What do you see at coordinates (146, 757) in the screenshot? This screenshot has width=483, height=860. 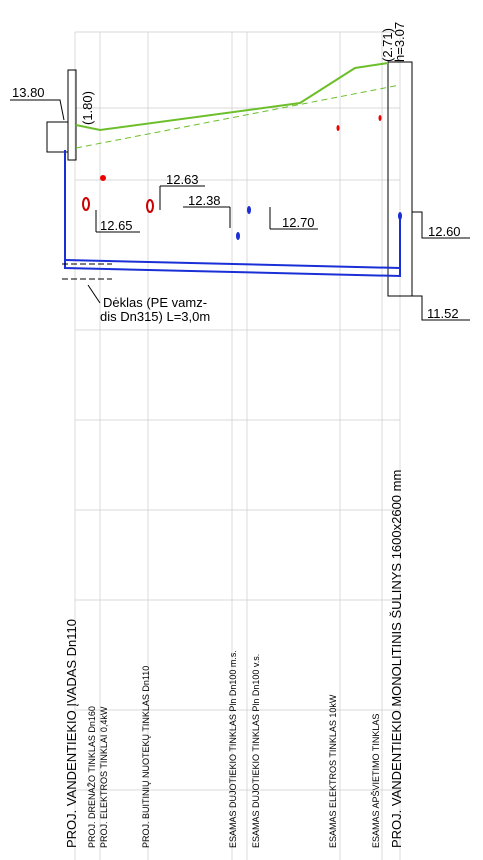 I see `network-label: PROJ. BUITINIŲ NUOTEKŲ TINKLAS Dn110` at bounding box center [146, 757].